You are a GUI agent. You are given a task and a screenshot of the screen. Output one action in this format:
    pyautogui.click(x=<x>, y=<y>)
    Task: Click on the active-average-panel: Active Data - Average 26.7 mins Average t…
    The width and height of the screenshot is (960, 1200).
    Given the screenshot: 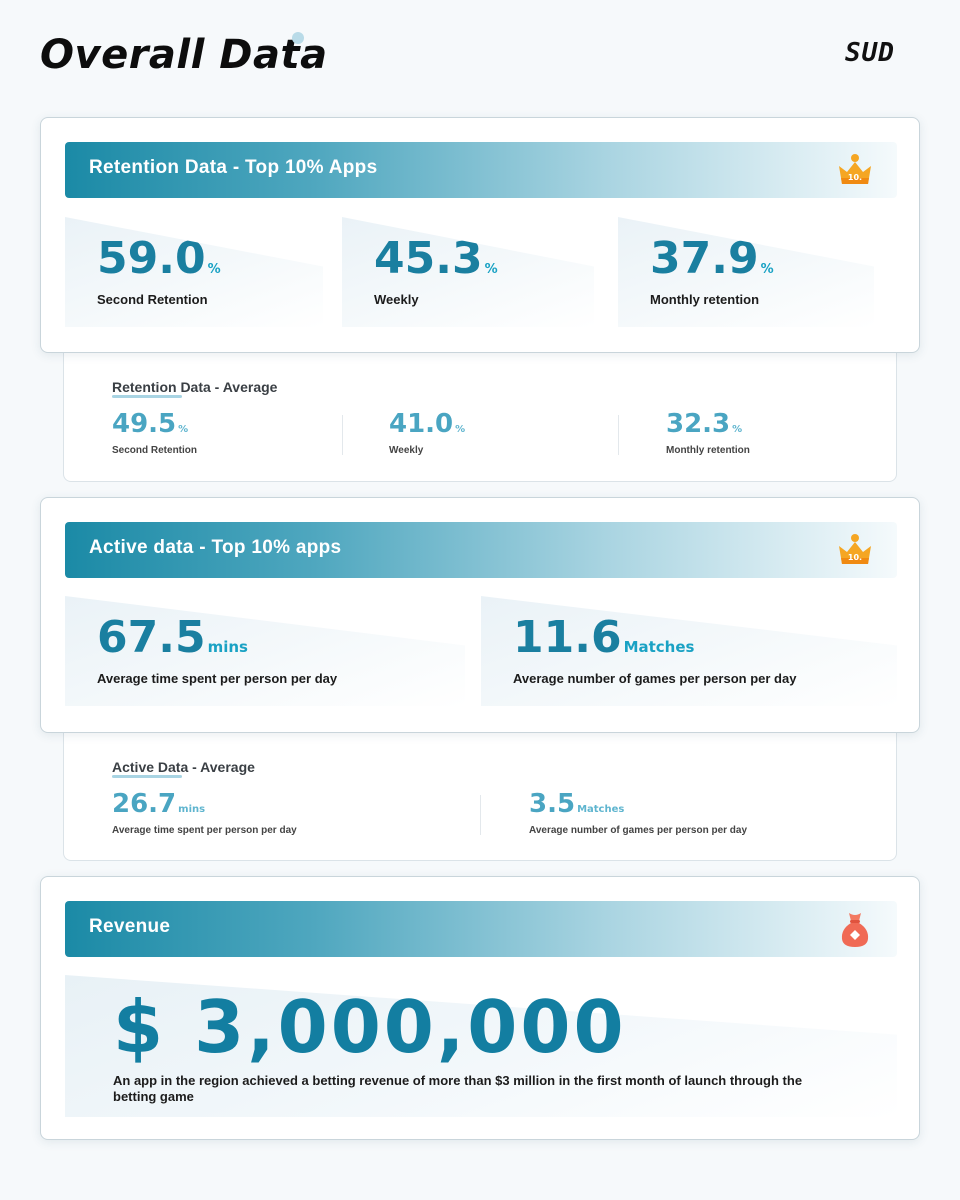 What is the action you would take?
    pyautogui.click(x=480, y=796)
    